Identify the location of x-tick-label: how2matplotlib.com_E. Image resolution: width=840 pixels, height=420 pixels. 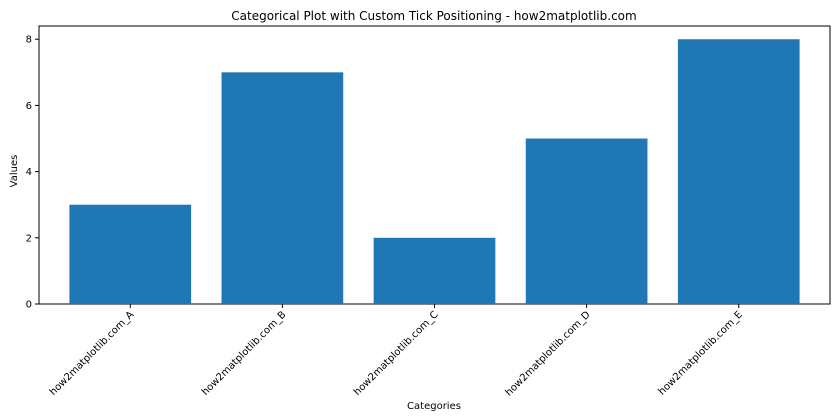
(701, 353).